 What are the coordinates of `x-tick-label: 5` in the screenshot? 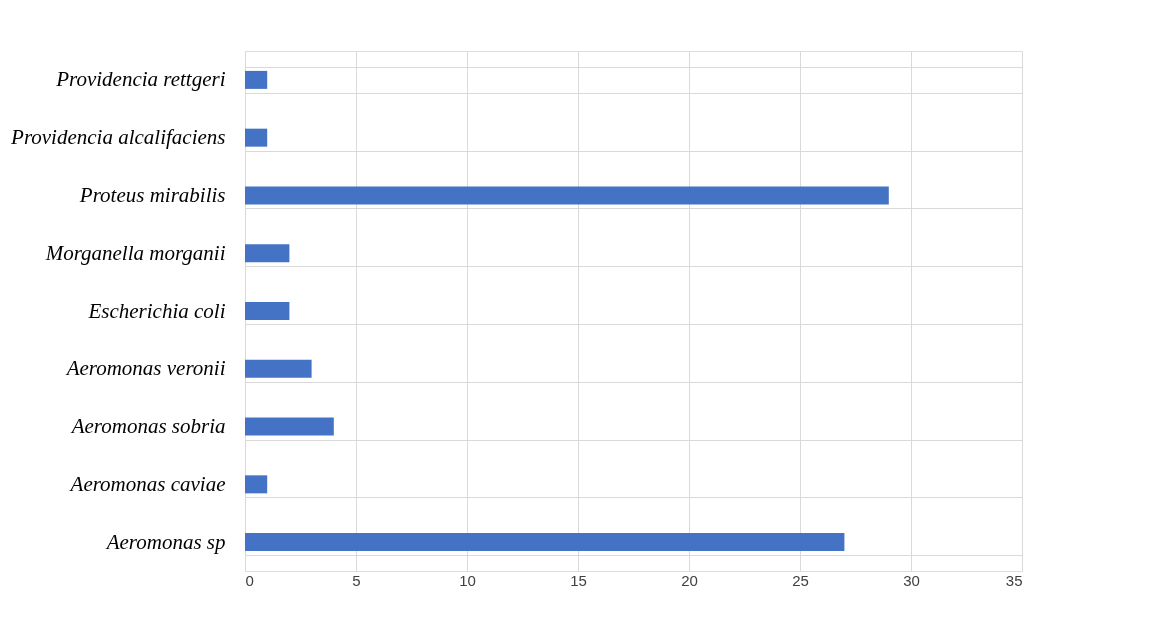 It's located at (356, 580).